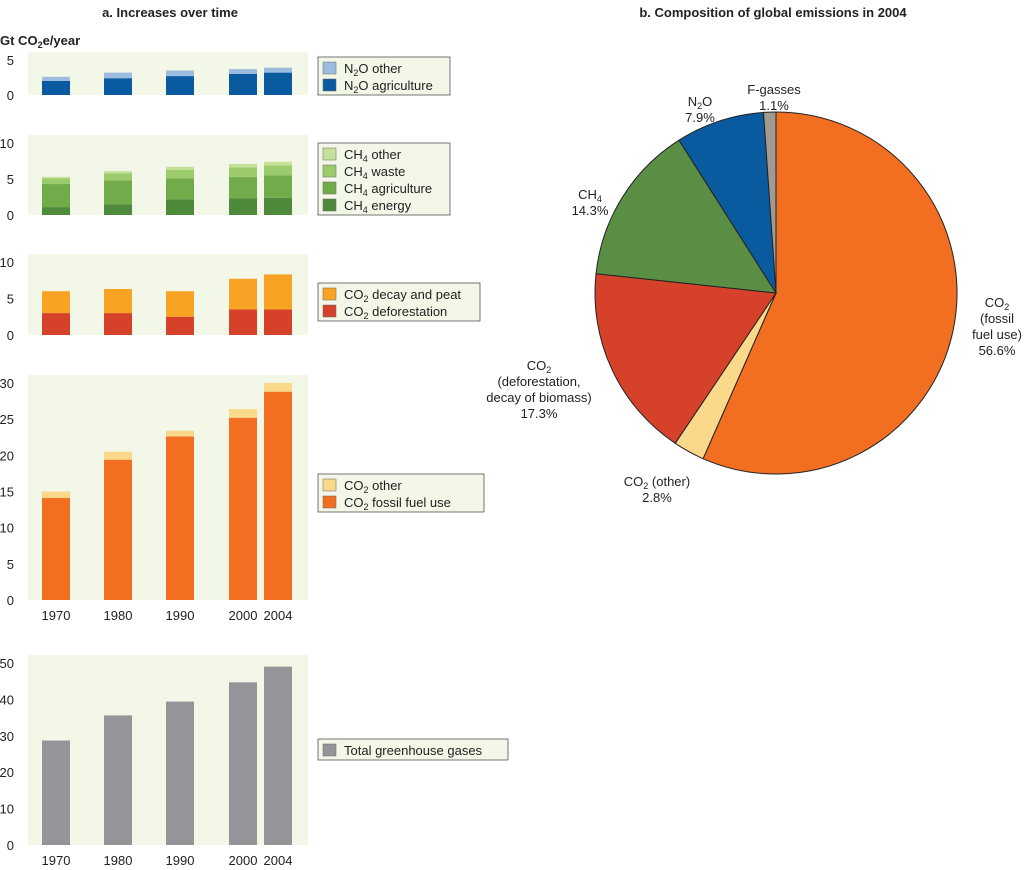  I want to click on legend-box, so click(399, 302).